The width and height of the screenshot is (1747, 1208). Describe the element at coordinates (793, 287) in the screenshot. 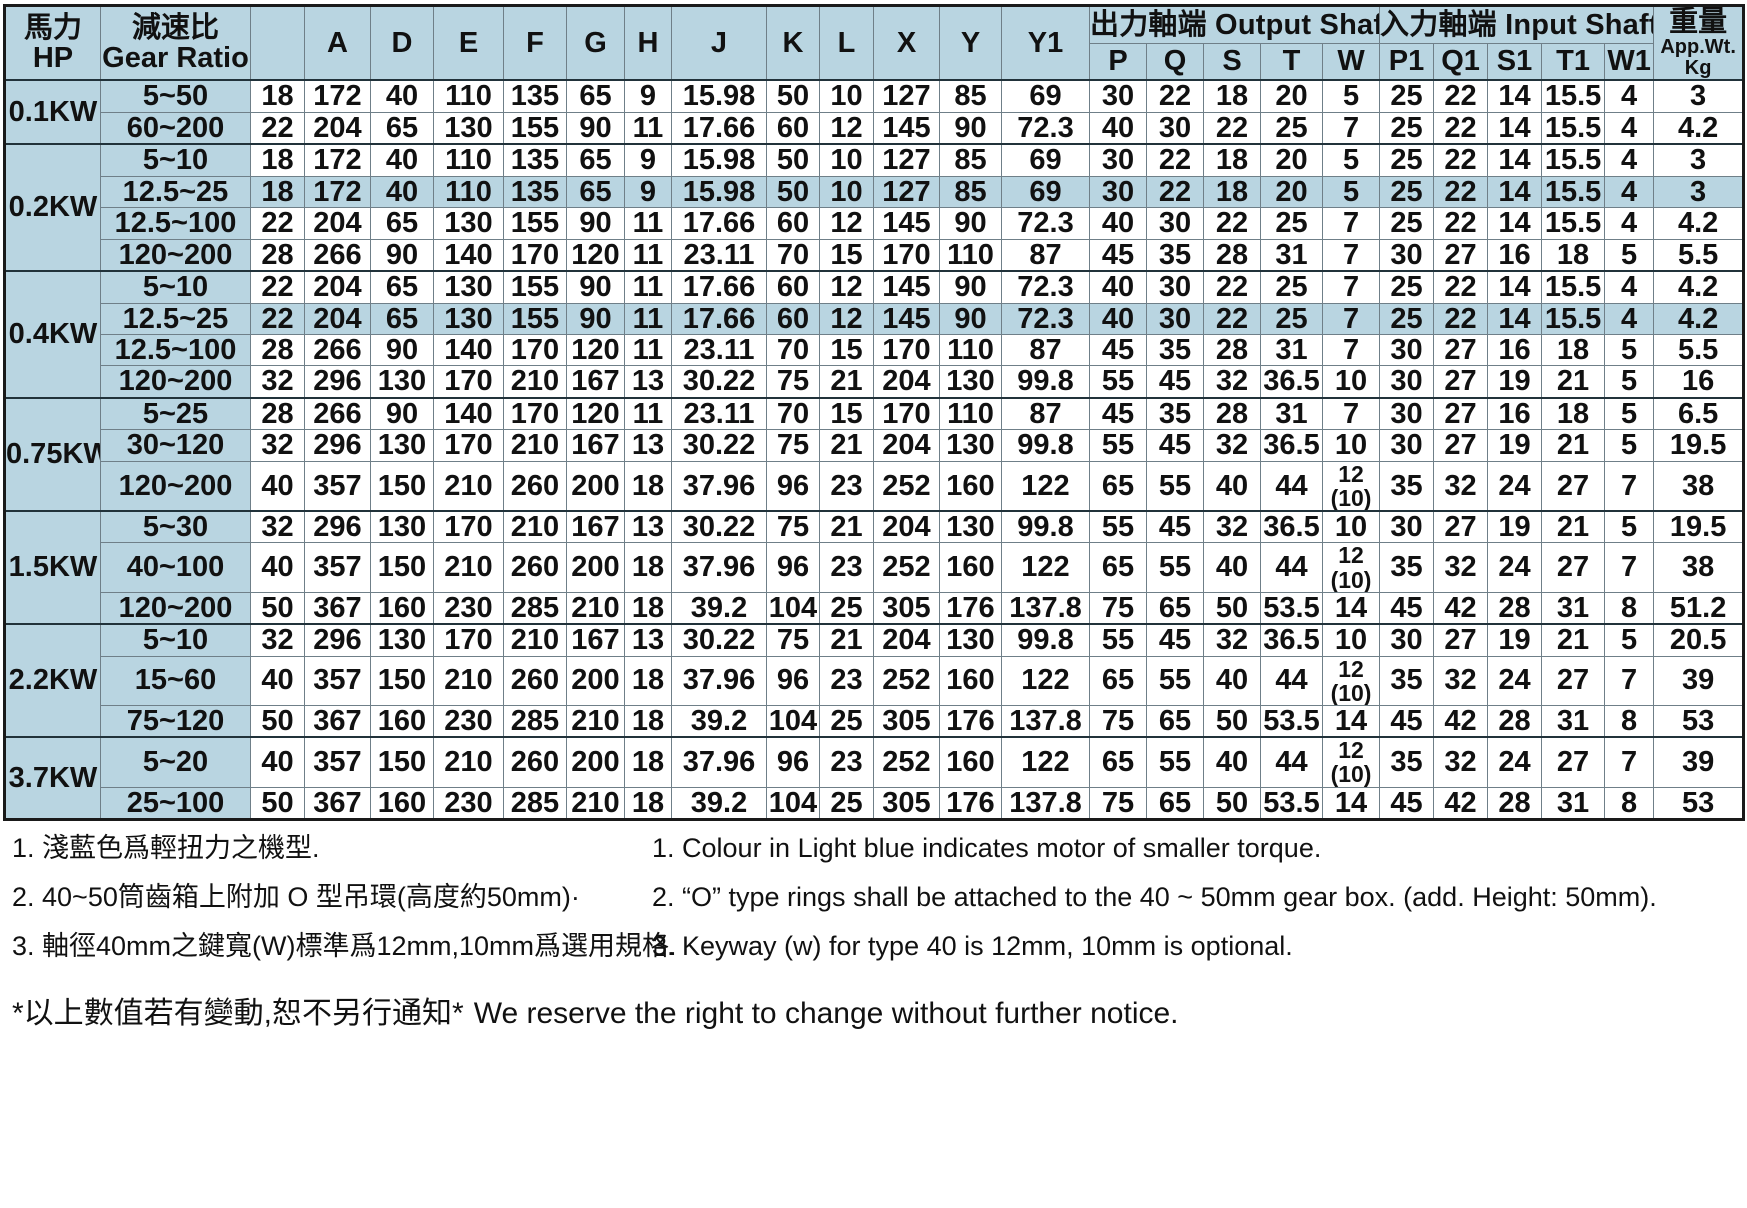

I see `cell-value: 60` at that location.